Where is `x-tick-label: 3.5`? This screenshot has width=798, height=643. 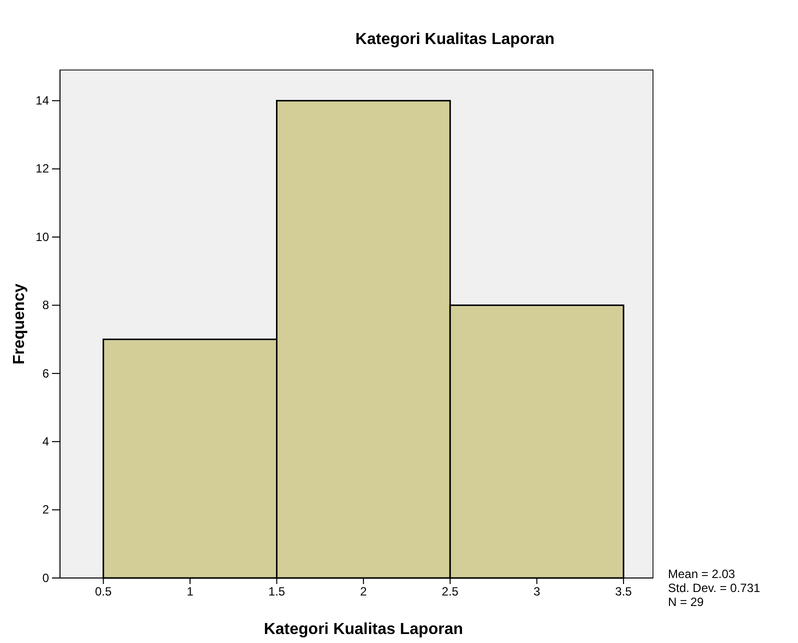 x-tick-label: 3.5 is located at coordinates (623, 591).